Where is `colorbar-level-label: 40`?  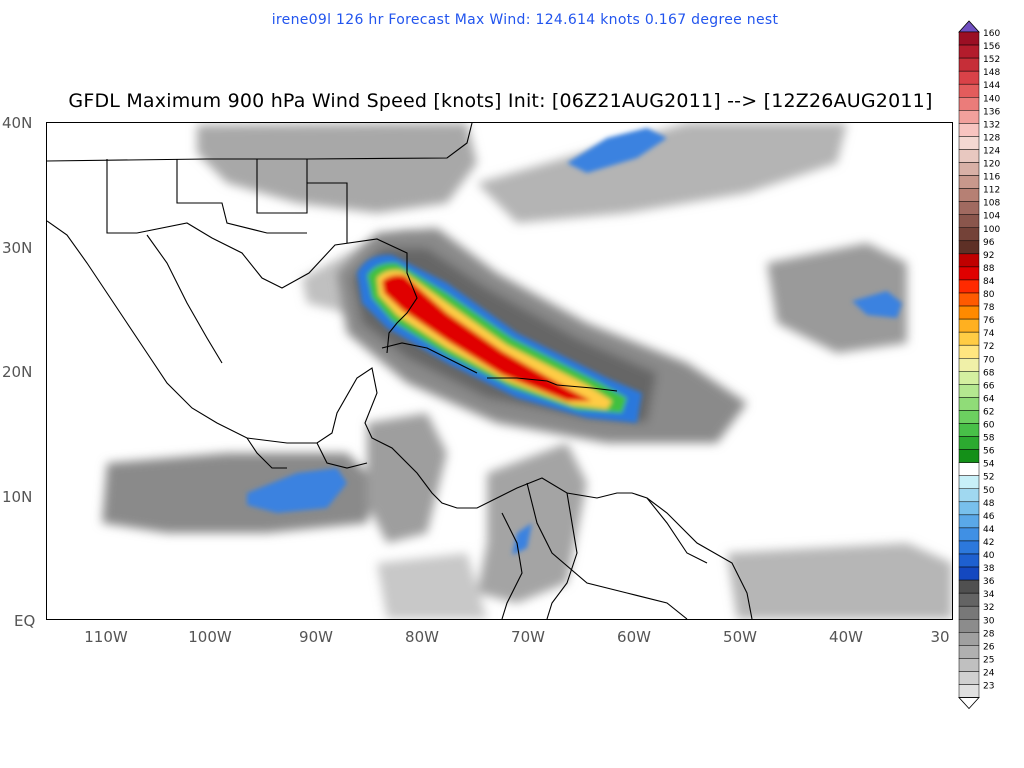 colorbar-level-label: 40 is located at coordinates (989, 556).